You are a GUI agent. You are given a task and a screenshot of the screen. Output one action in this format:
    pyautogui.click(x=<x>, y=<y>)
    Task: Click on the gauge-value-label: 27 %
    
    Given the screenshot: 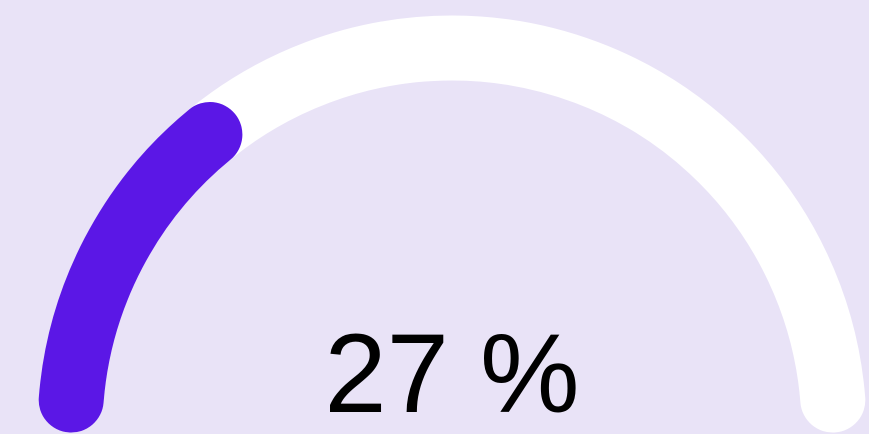 What is the action you would take?
    pyautogui.click(x=451, y=372)
    